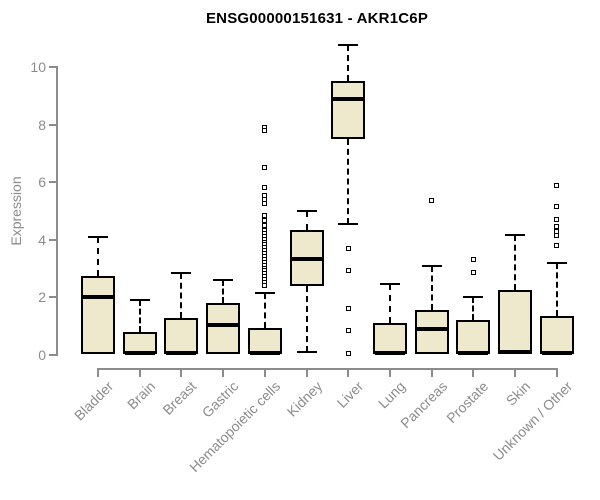  What do you see at coordinates (93, 401) in the screenshot?
I see `x-tick-label-bladder: Bladder` at bounding box center [93, 401].